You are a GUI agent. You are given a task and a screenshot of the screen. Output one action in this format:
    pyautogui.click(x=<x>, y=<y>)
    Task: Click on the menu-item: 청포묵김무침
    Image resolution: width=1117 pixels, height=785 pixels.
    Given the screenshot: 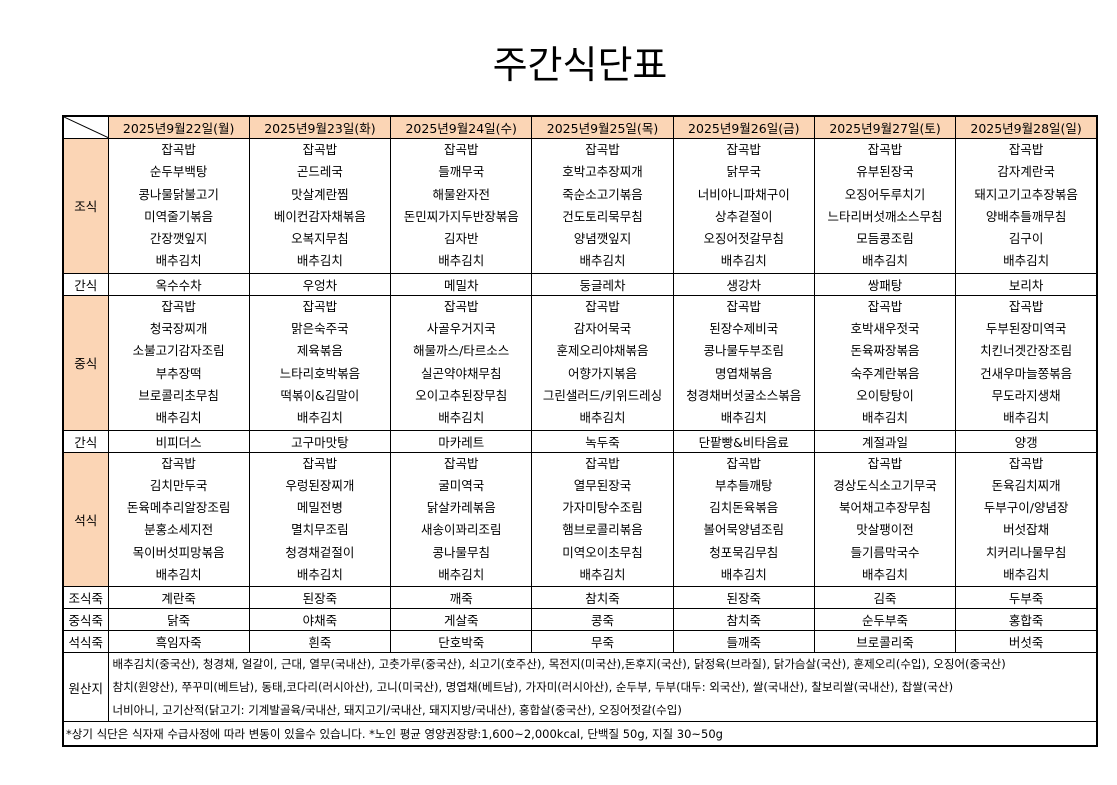 What is the action you would take?
    pyautogui.click(x=744, y=552)
    